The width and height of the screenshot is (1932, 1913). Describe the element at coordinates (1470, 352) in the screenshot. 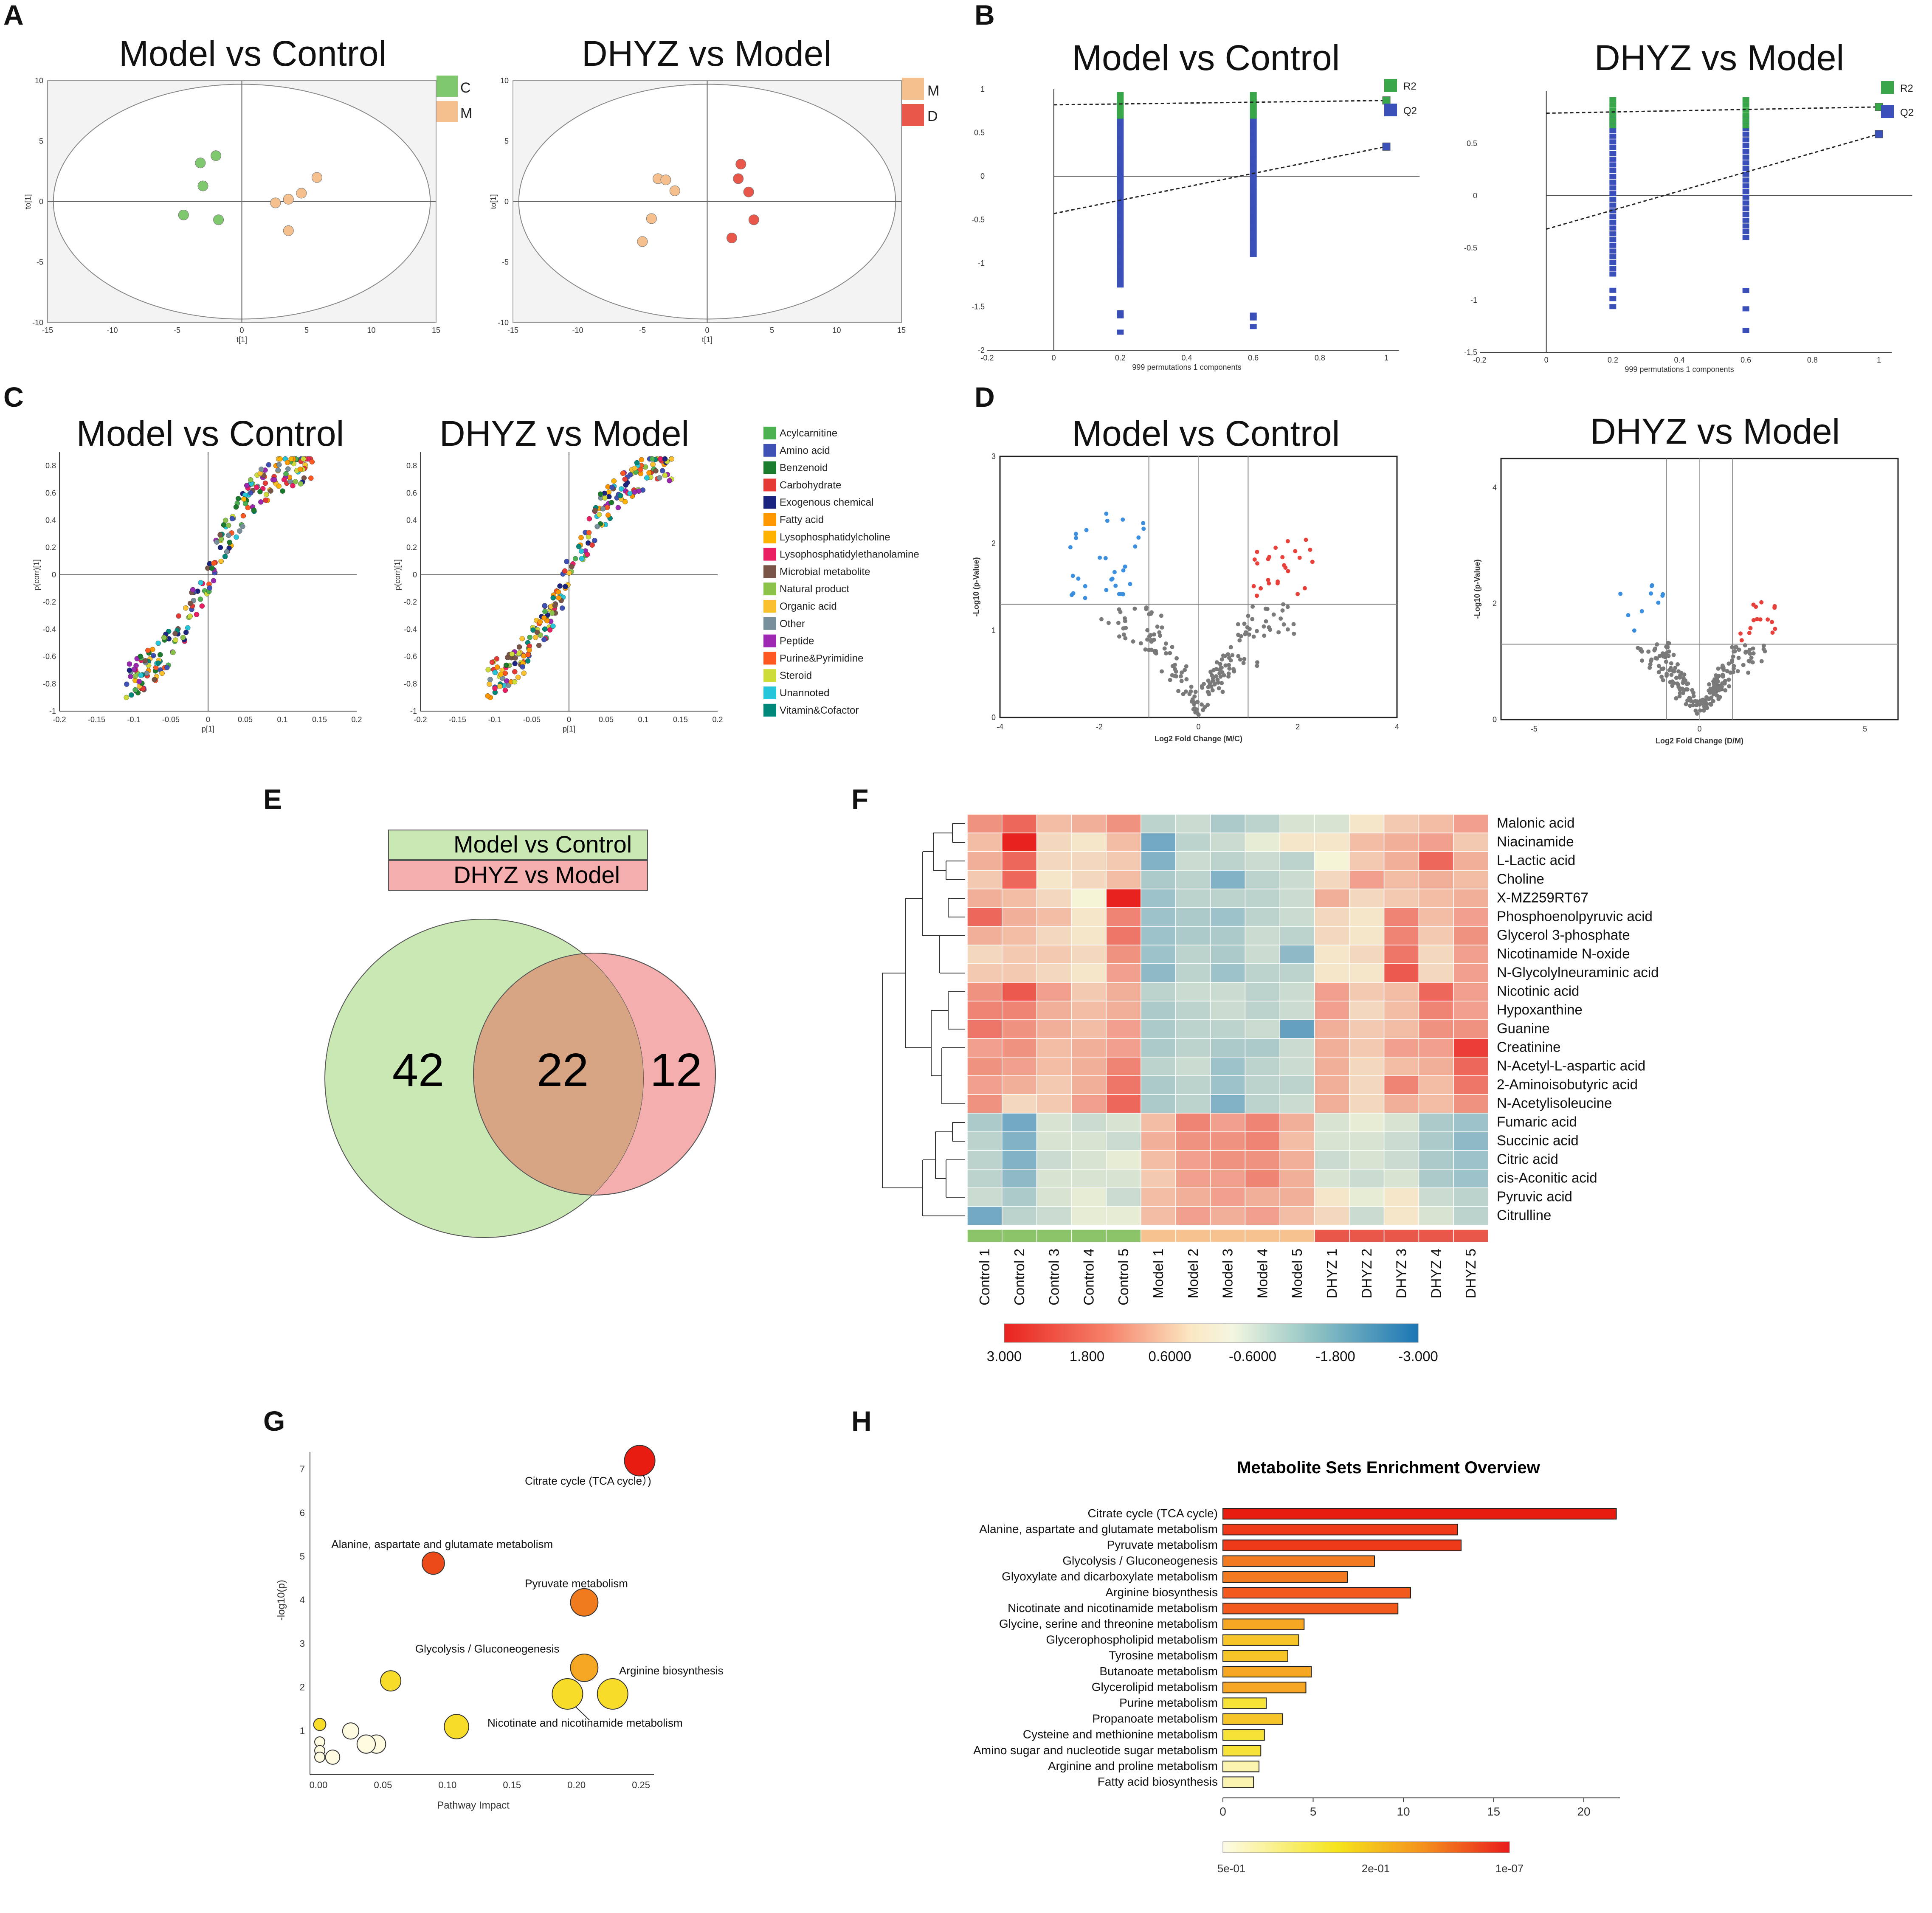

I see `y-tick-label: -1.5` at that location.